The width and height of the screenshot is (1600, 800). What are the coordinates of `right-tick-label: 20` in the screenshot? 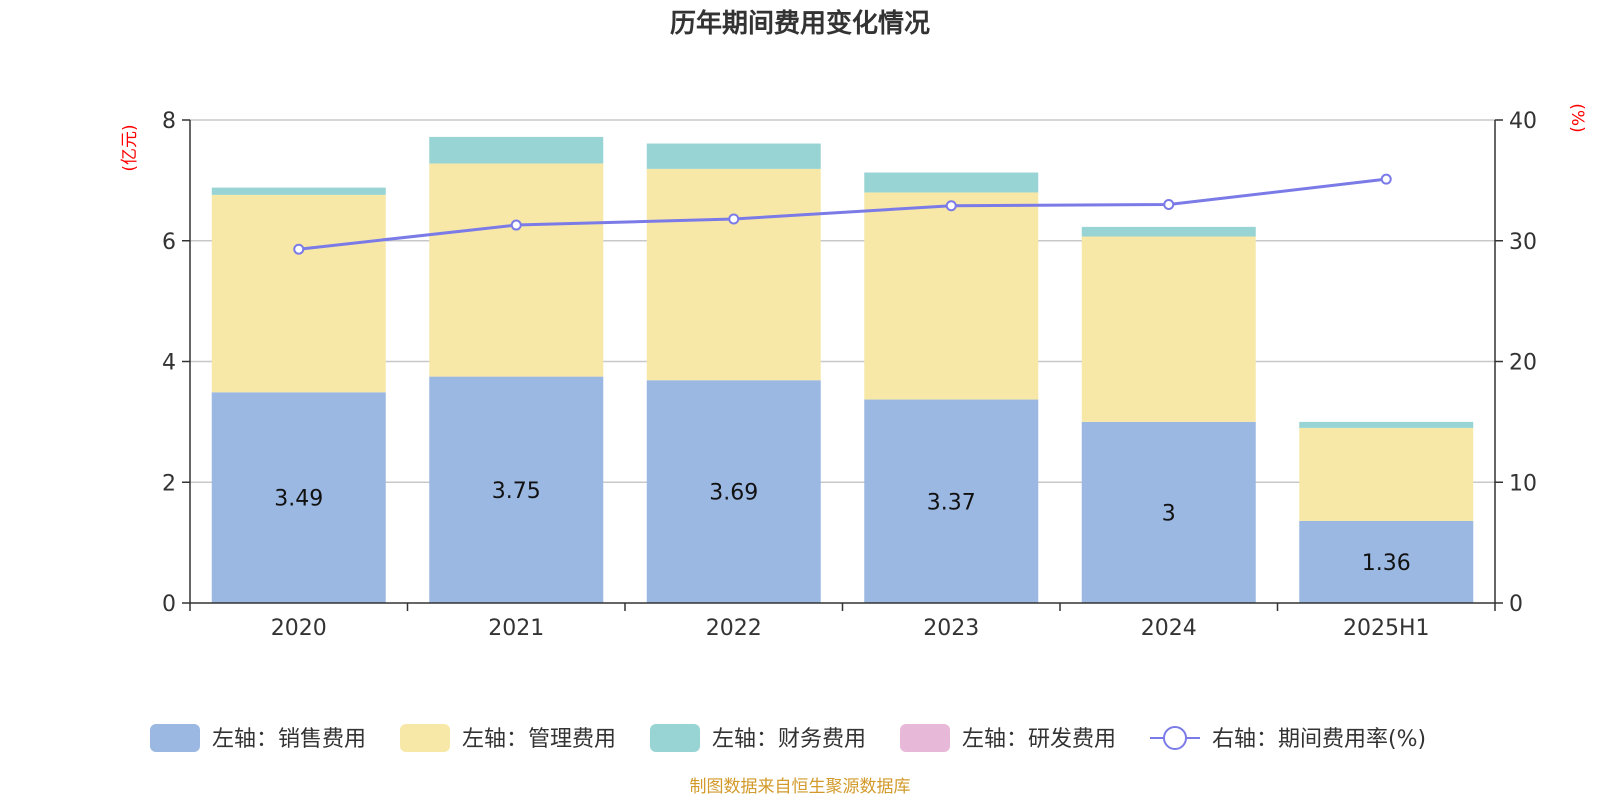 It's located at (1523, 363).